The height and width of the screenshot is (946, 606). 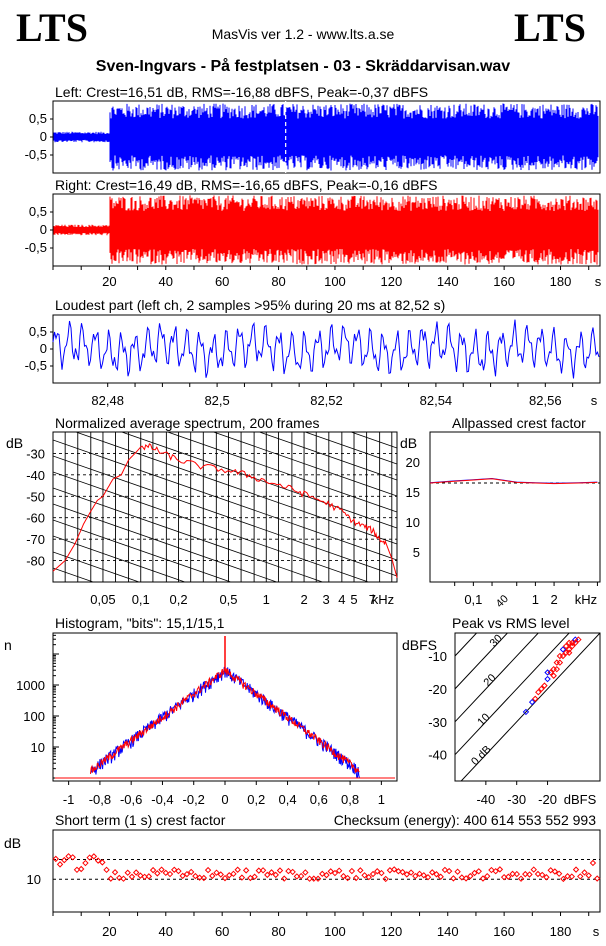 What do you see at coordinates (222, 931) in the screenshot?
I see `shortcrest-xtick: 60` at bounding box center [222, 931].